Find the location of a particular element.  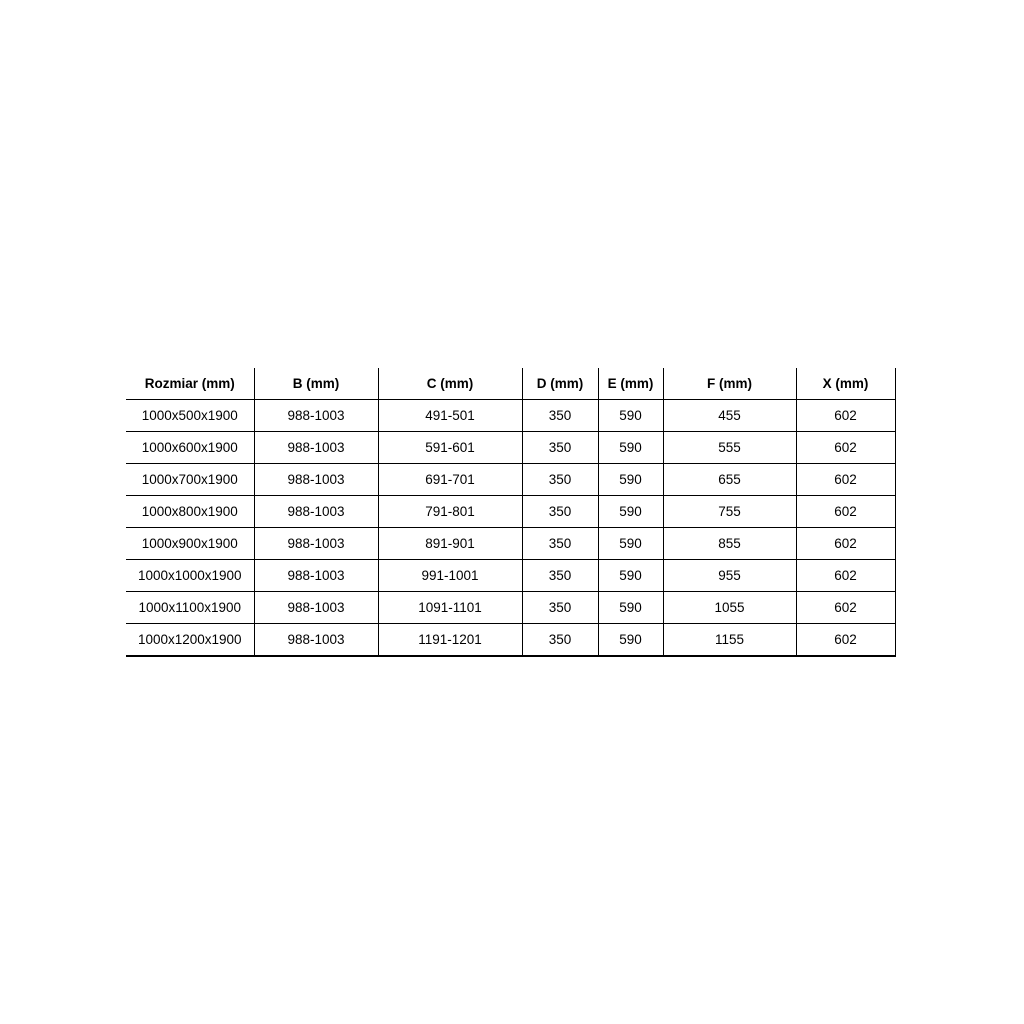

table-cell: 1091-1101 is located at coordinates (449, 607).